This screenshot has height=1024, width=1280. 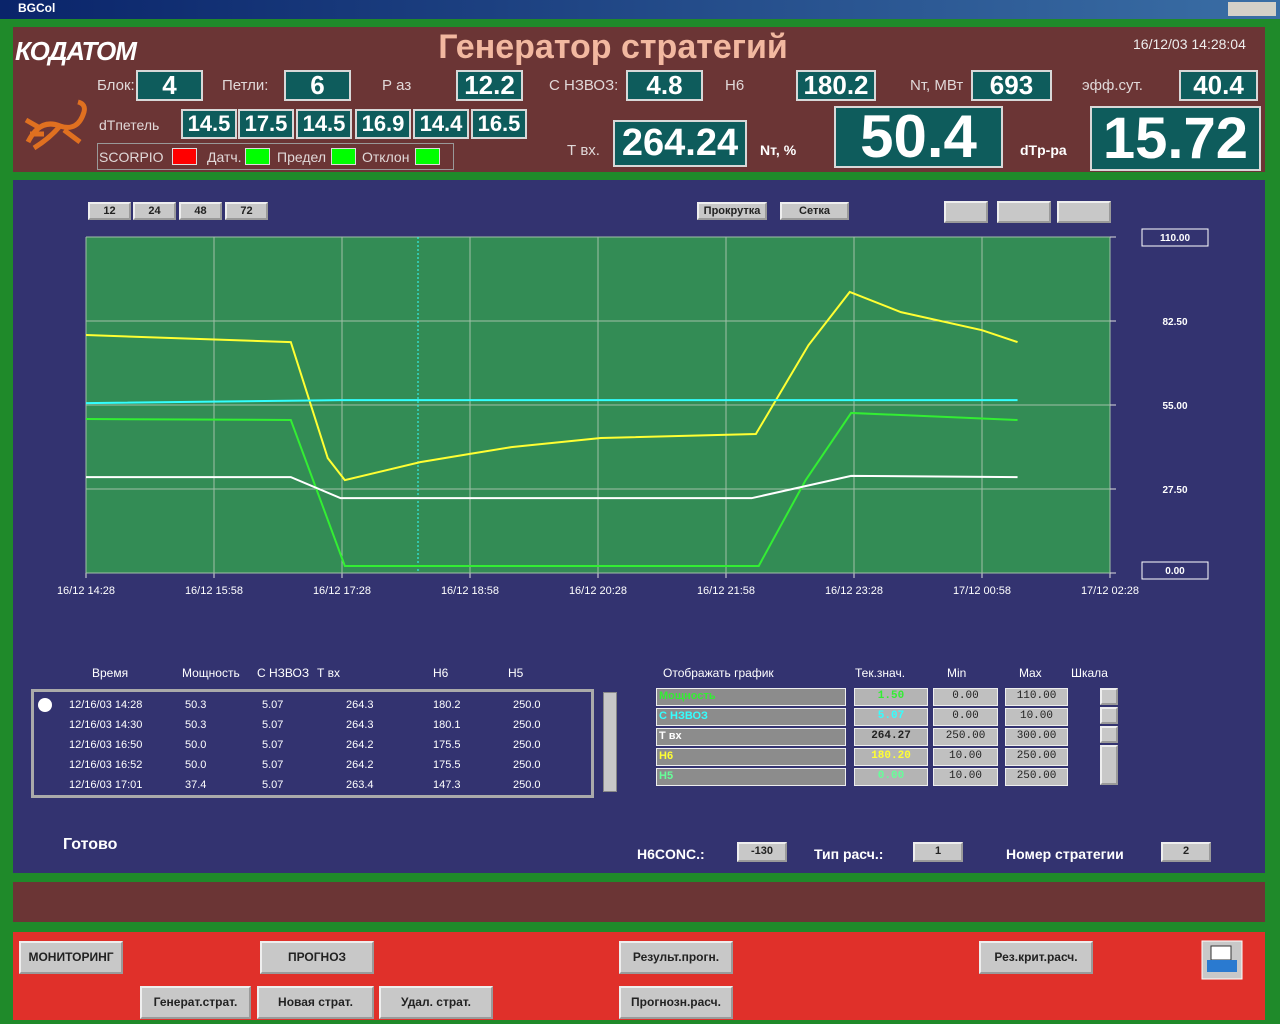 What do you see at coordinates (489, 85) in the screenshot?
I see `field-value: 12.2` at bounding box center [489, 85].